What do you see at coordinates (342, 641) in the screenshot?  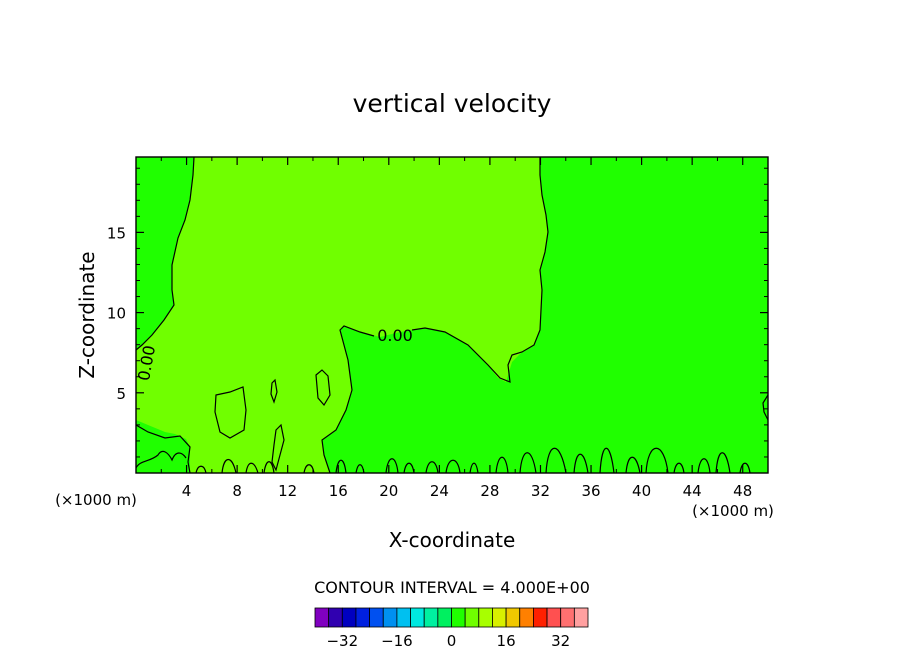 I see `colorbar-tick-label: −32` at bounding box center [342, 641].